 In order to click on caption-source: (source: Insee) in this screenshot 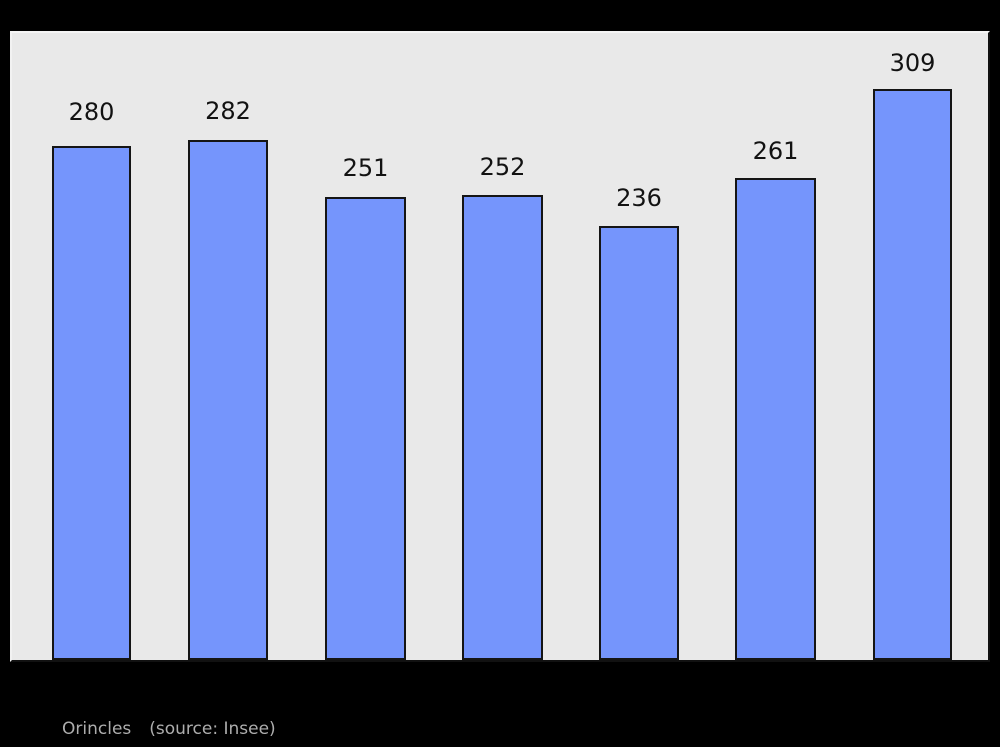, I will do `click(212, 729)`.